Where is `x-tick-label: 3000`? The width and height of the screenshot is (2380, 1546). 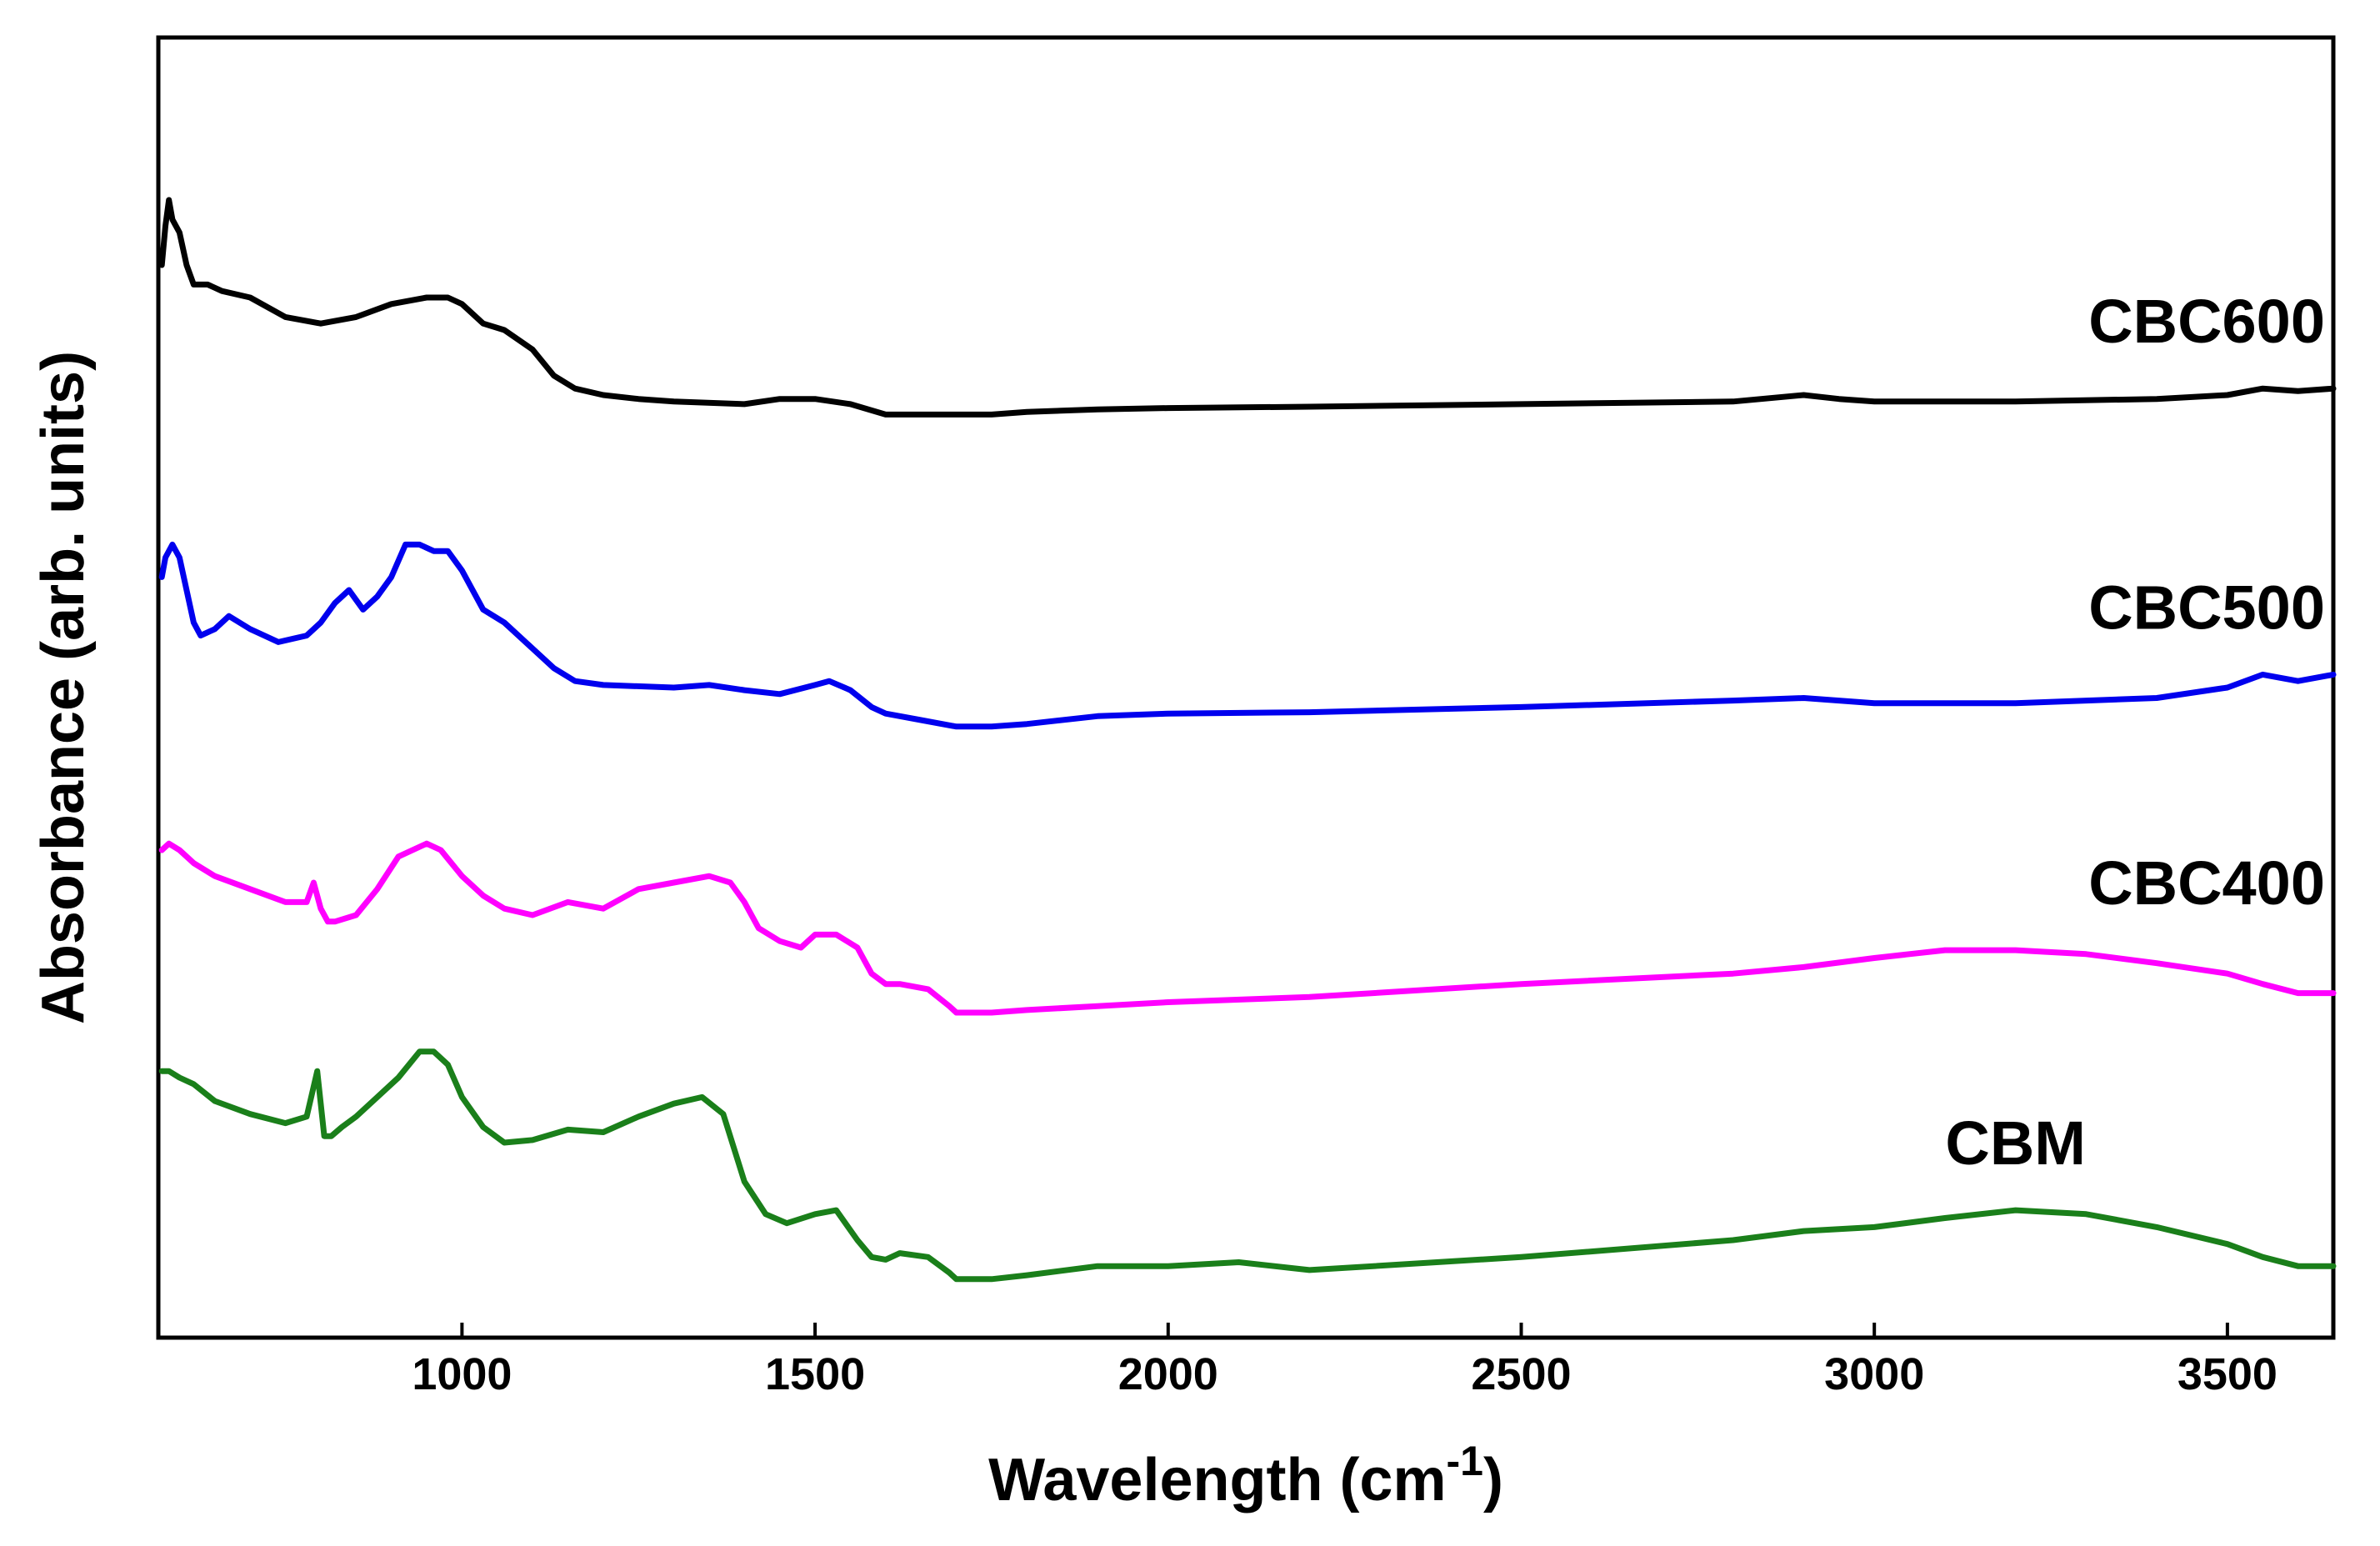 x-tick-label: 3000 is located at coordinates (1874, 1374).